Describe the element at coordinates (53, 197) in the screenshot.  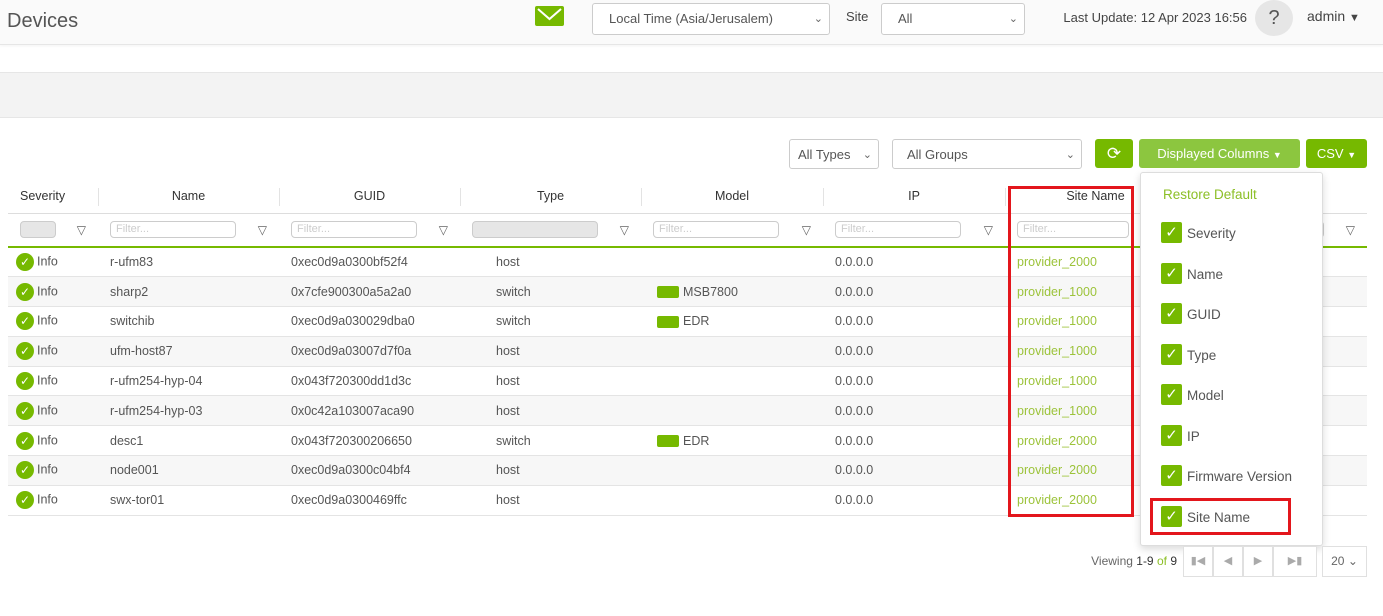
I see `column-header-severity: Severity` at that location.